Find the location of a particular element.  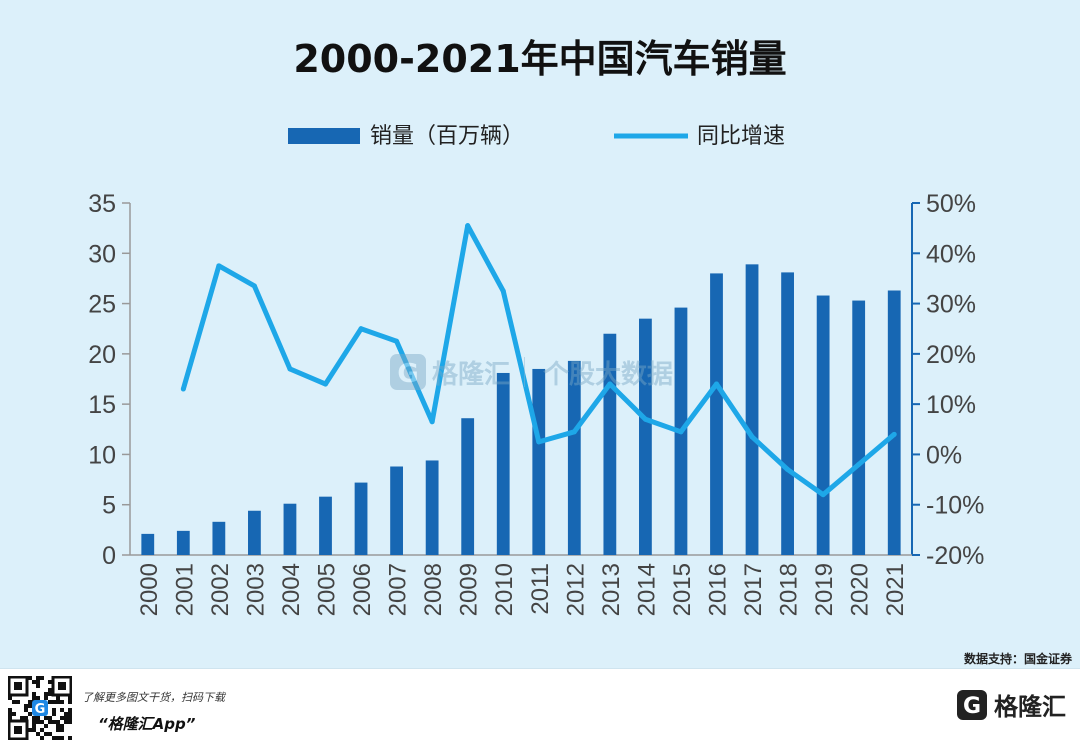

x-tick-label: 2003 is located at coordinates (255, 589).